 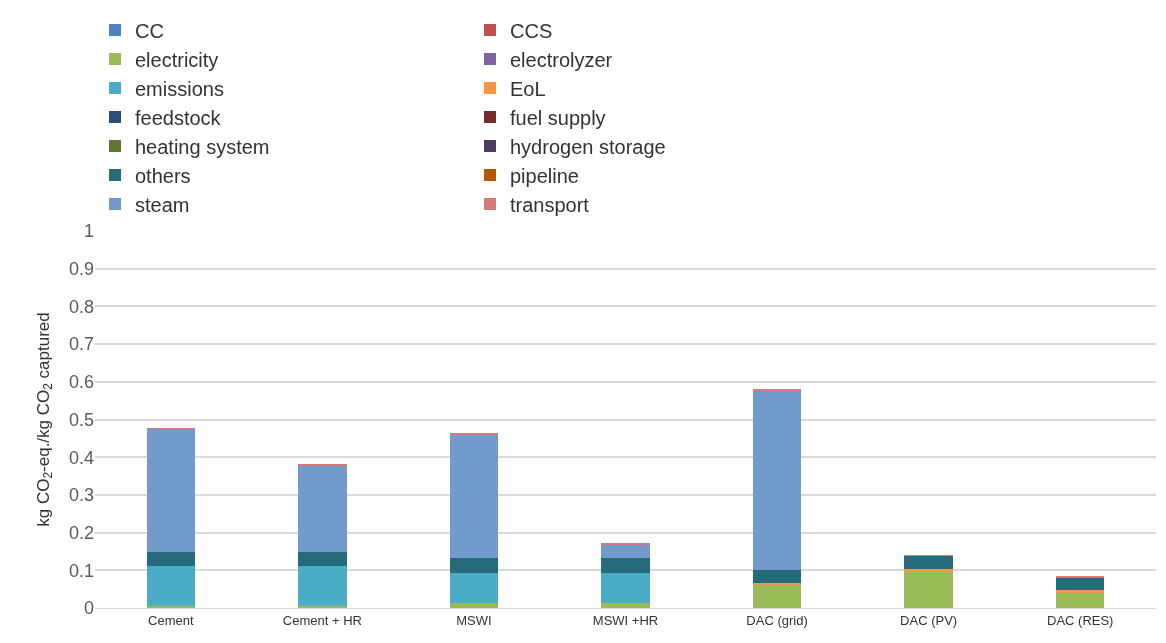 What do you see at coordinates (531, 30) in the screenshot?
I see `legend-label: CCS` at bounding box center [531, 30].